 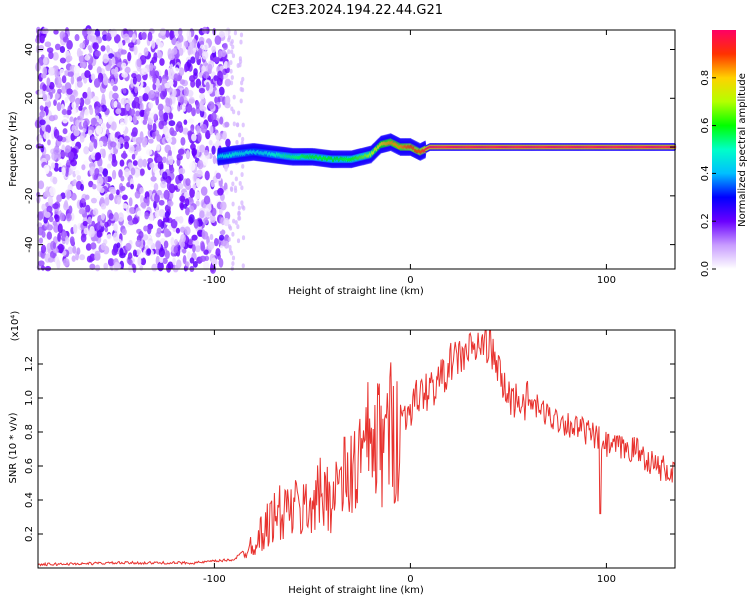 What do you see at coordinates (349, 364) in the screenshot?
I see `y-tick: 1.2` at bounding box center [349, 364].